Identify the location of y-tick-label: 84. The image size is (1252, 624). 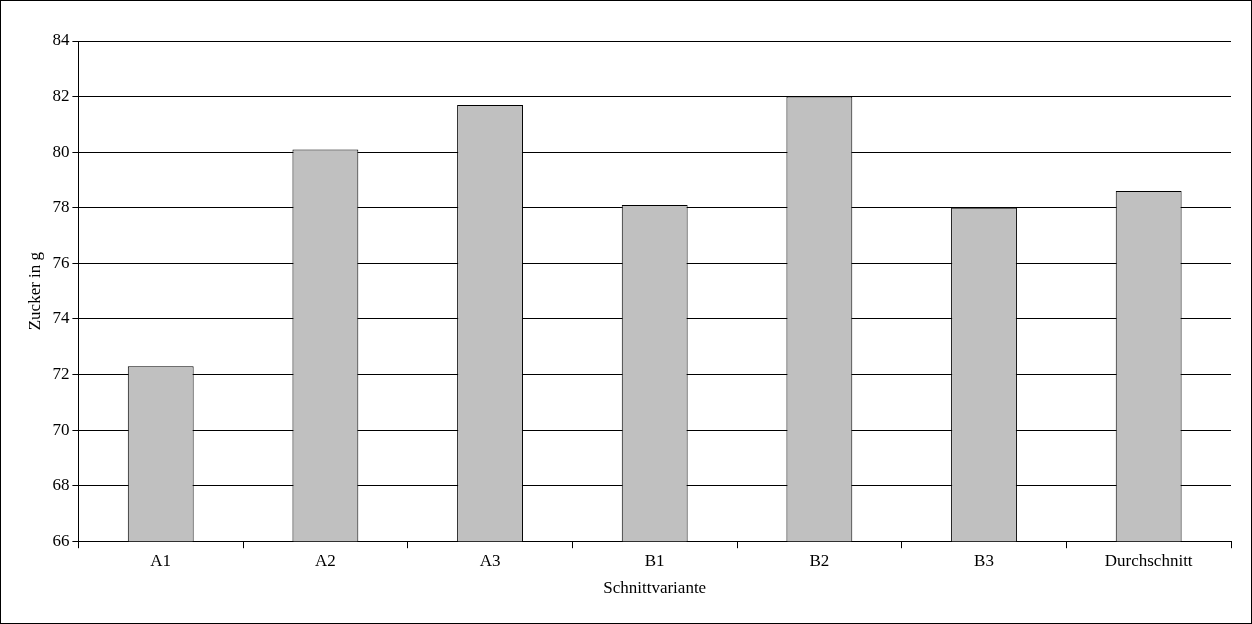
(61, 40).